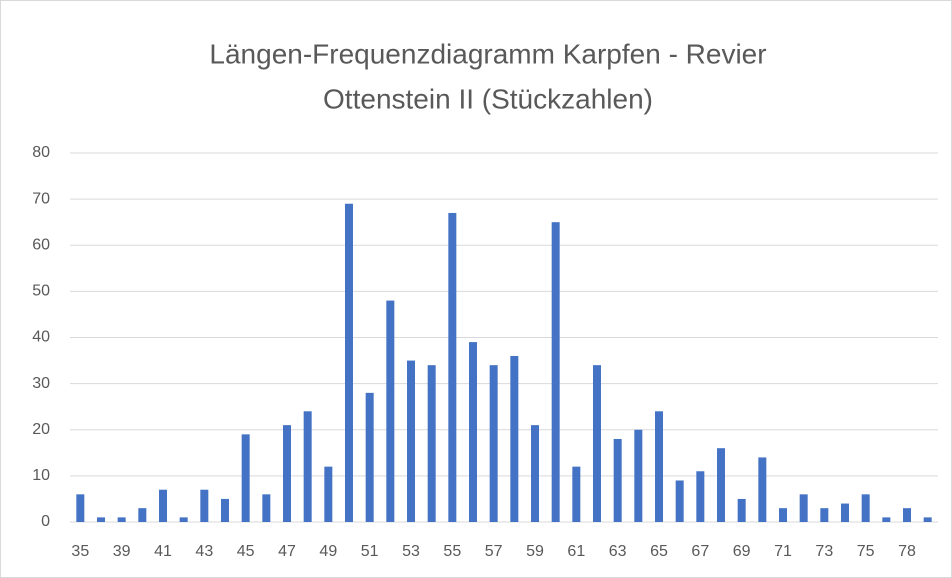 The image size is (952, 578). I want to click on x-tick-label: 61, so click(576, 551).